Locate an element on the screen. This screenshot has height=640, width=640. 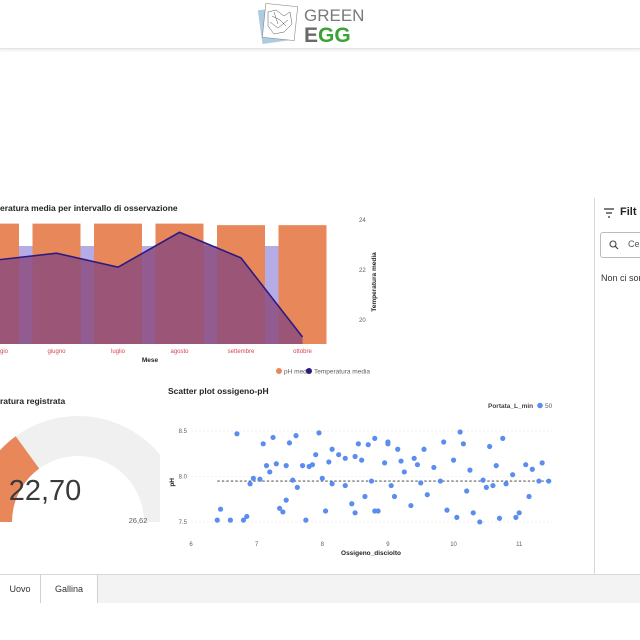
gauge-value-arc is located at coordinates (20, 479).